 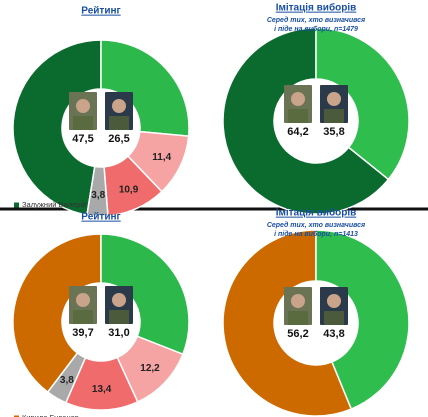 I want to click on segment-label: 13,4, so click(x=102, y=389).